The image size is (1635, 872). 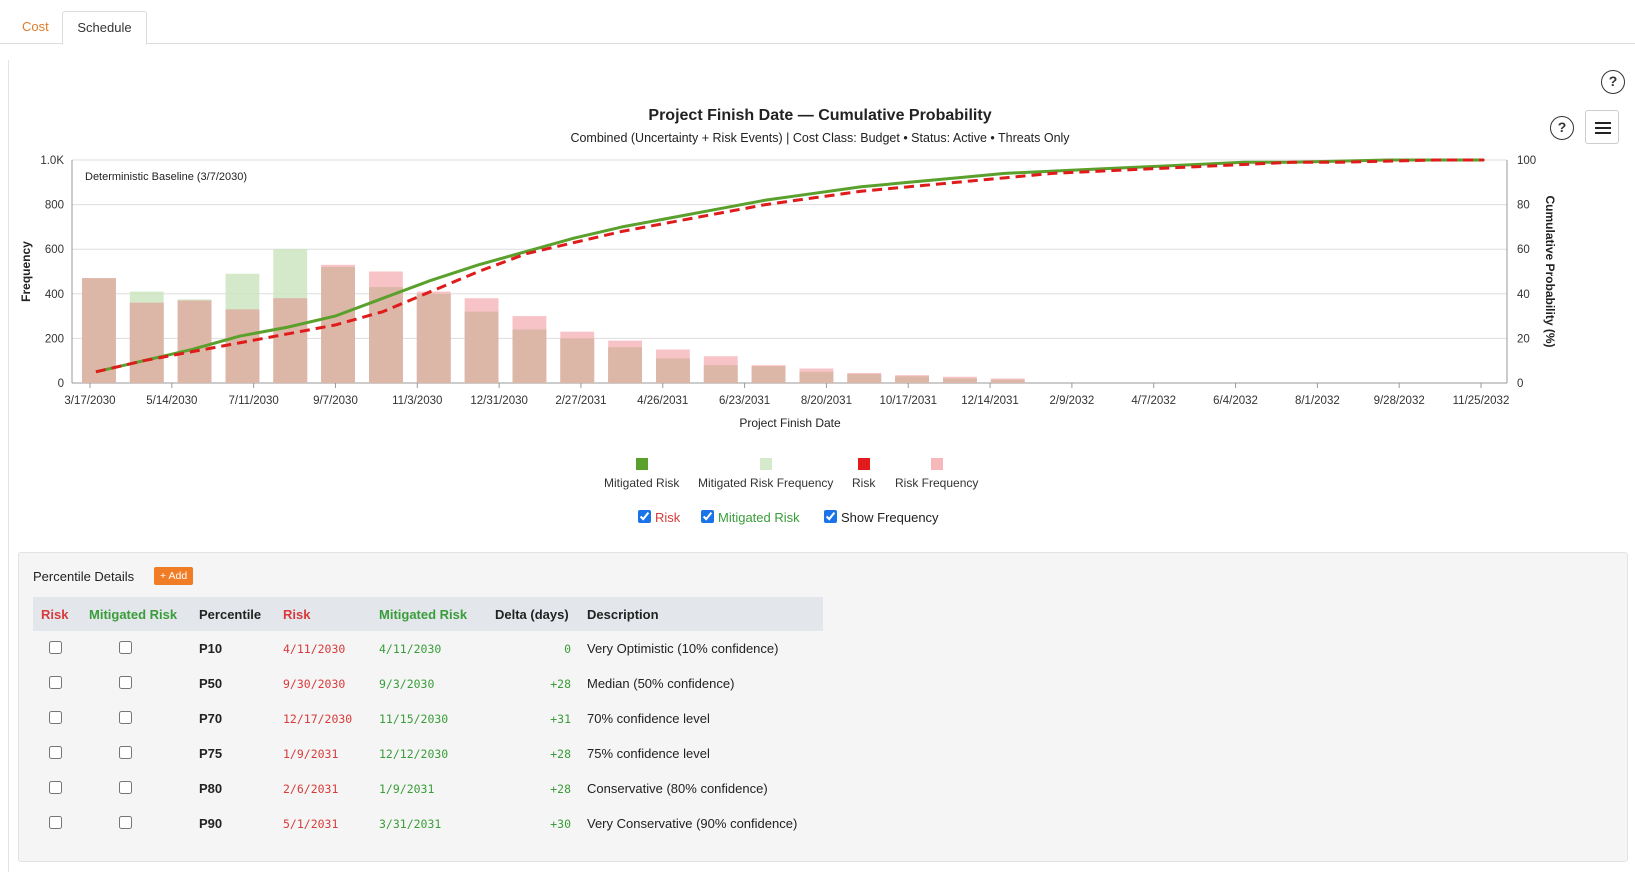 I want to click on left-tick-label: 0, so click(x=61, y=384).